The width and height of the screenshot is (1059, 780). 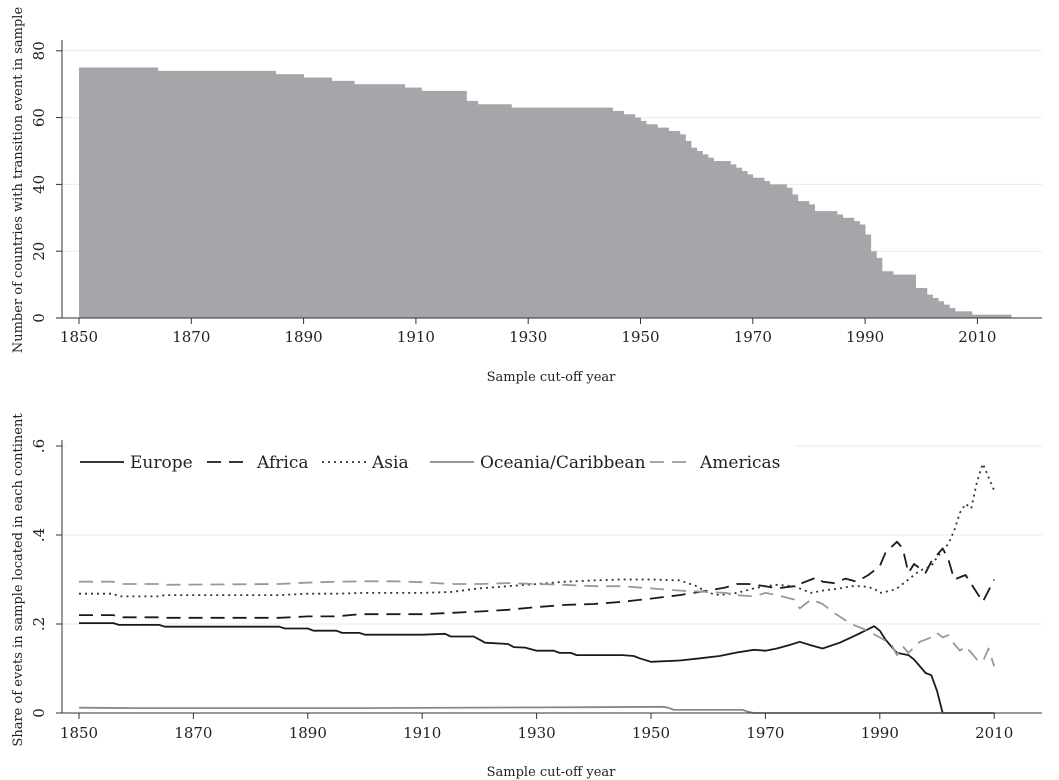 What do you see at coordinates (739, 463) in the screenshot?
I see `legend-label: Americas` at bounding box center [739, 463].